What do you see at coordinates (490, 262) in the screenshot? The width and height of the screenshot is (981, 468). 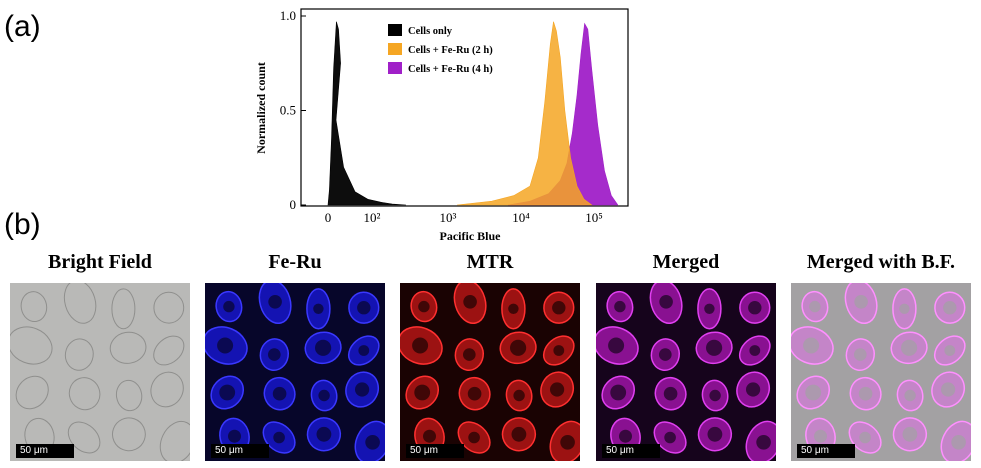 I see `panel-title: MTR` at bounding box center [490, 262].